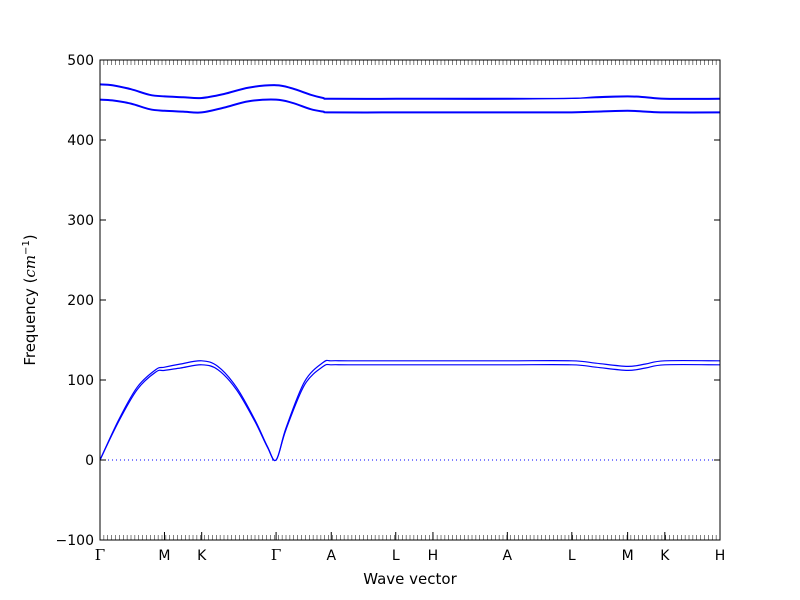 This screenshot has height=600, width=800. I want to click on y-tick-label: −100, so click(75, 541).